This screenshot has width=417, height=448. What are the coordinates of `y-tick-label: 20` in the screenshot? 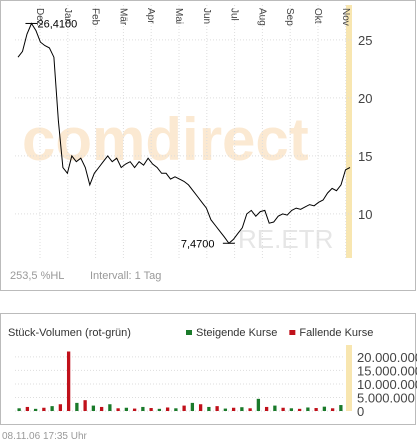 It's located at (365, 98).